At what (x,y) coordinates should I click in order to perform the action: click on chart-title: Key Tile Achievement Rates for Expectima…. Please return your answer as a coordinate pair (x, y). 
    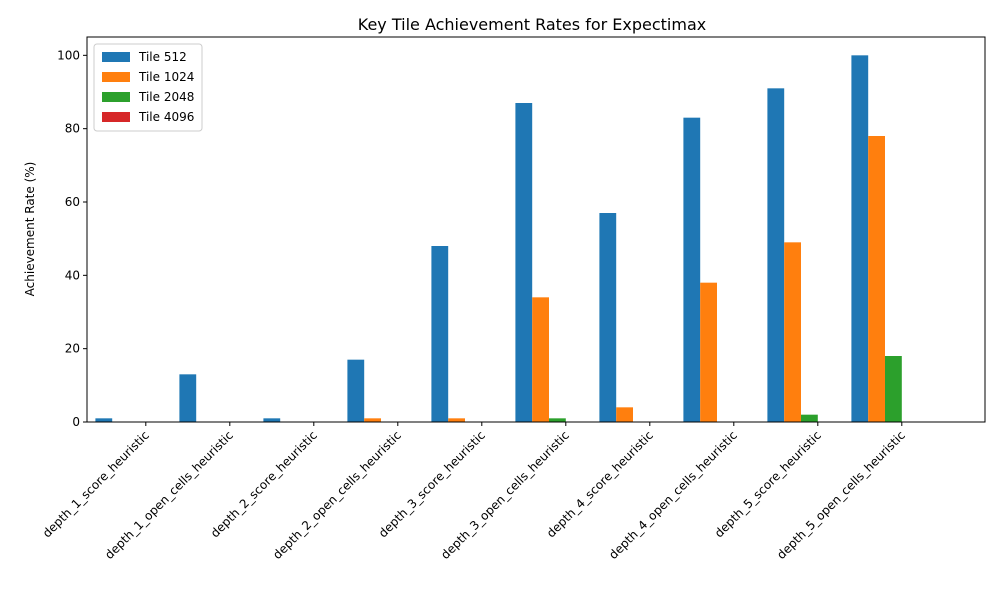
    Looking at the image, I should click on (532, 24).